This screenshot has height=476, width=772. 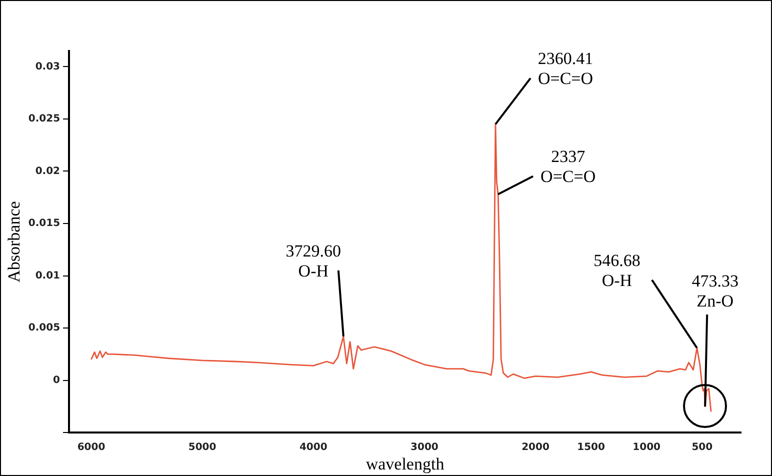 I want to click on y-tick-label: 0.005, so click(x=44, y=328).